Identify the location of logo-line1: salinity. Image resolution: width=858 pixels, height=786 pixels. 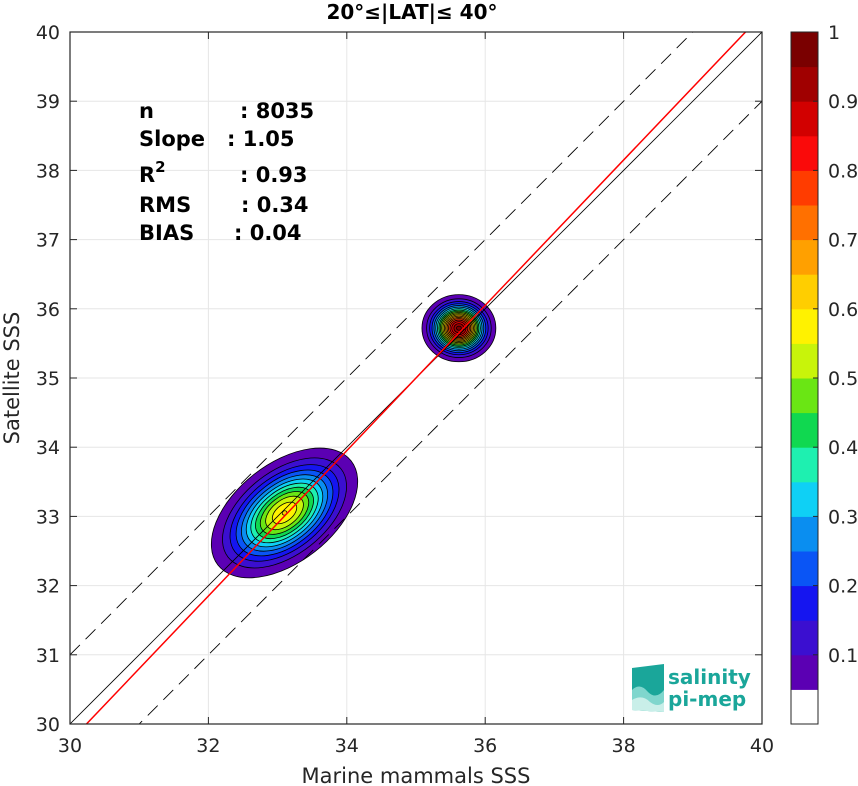
(709, 677).